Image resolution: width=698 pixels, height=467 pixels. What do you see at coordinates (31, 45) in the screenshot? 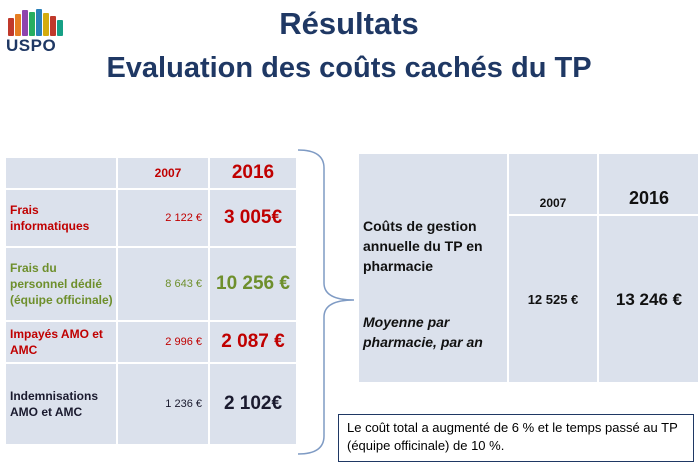
I see `logo-text: USPO` at bounding box center [31, 45].